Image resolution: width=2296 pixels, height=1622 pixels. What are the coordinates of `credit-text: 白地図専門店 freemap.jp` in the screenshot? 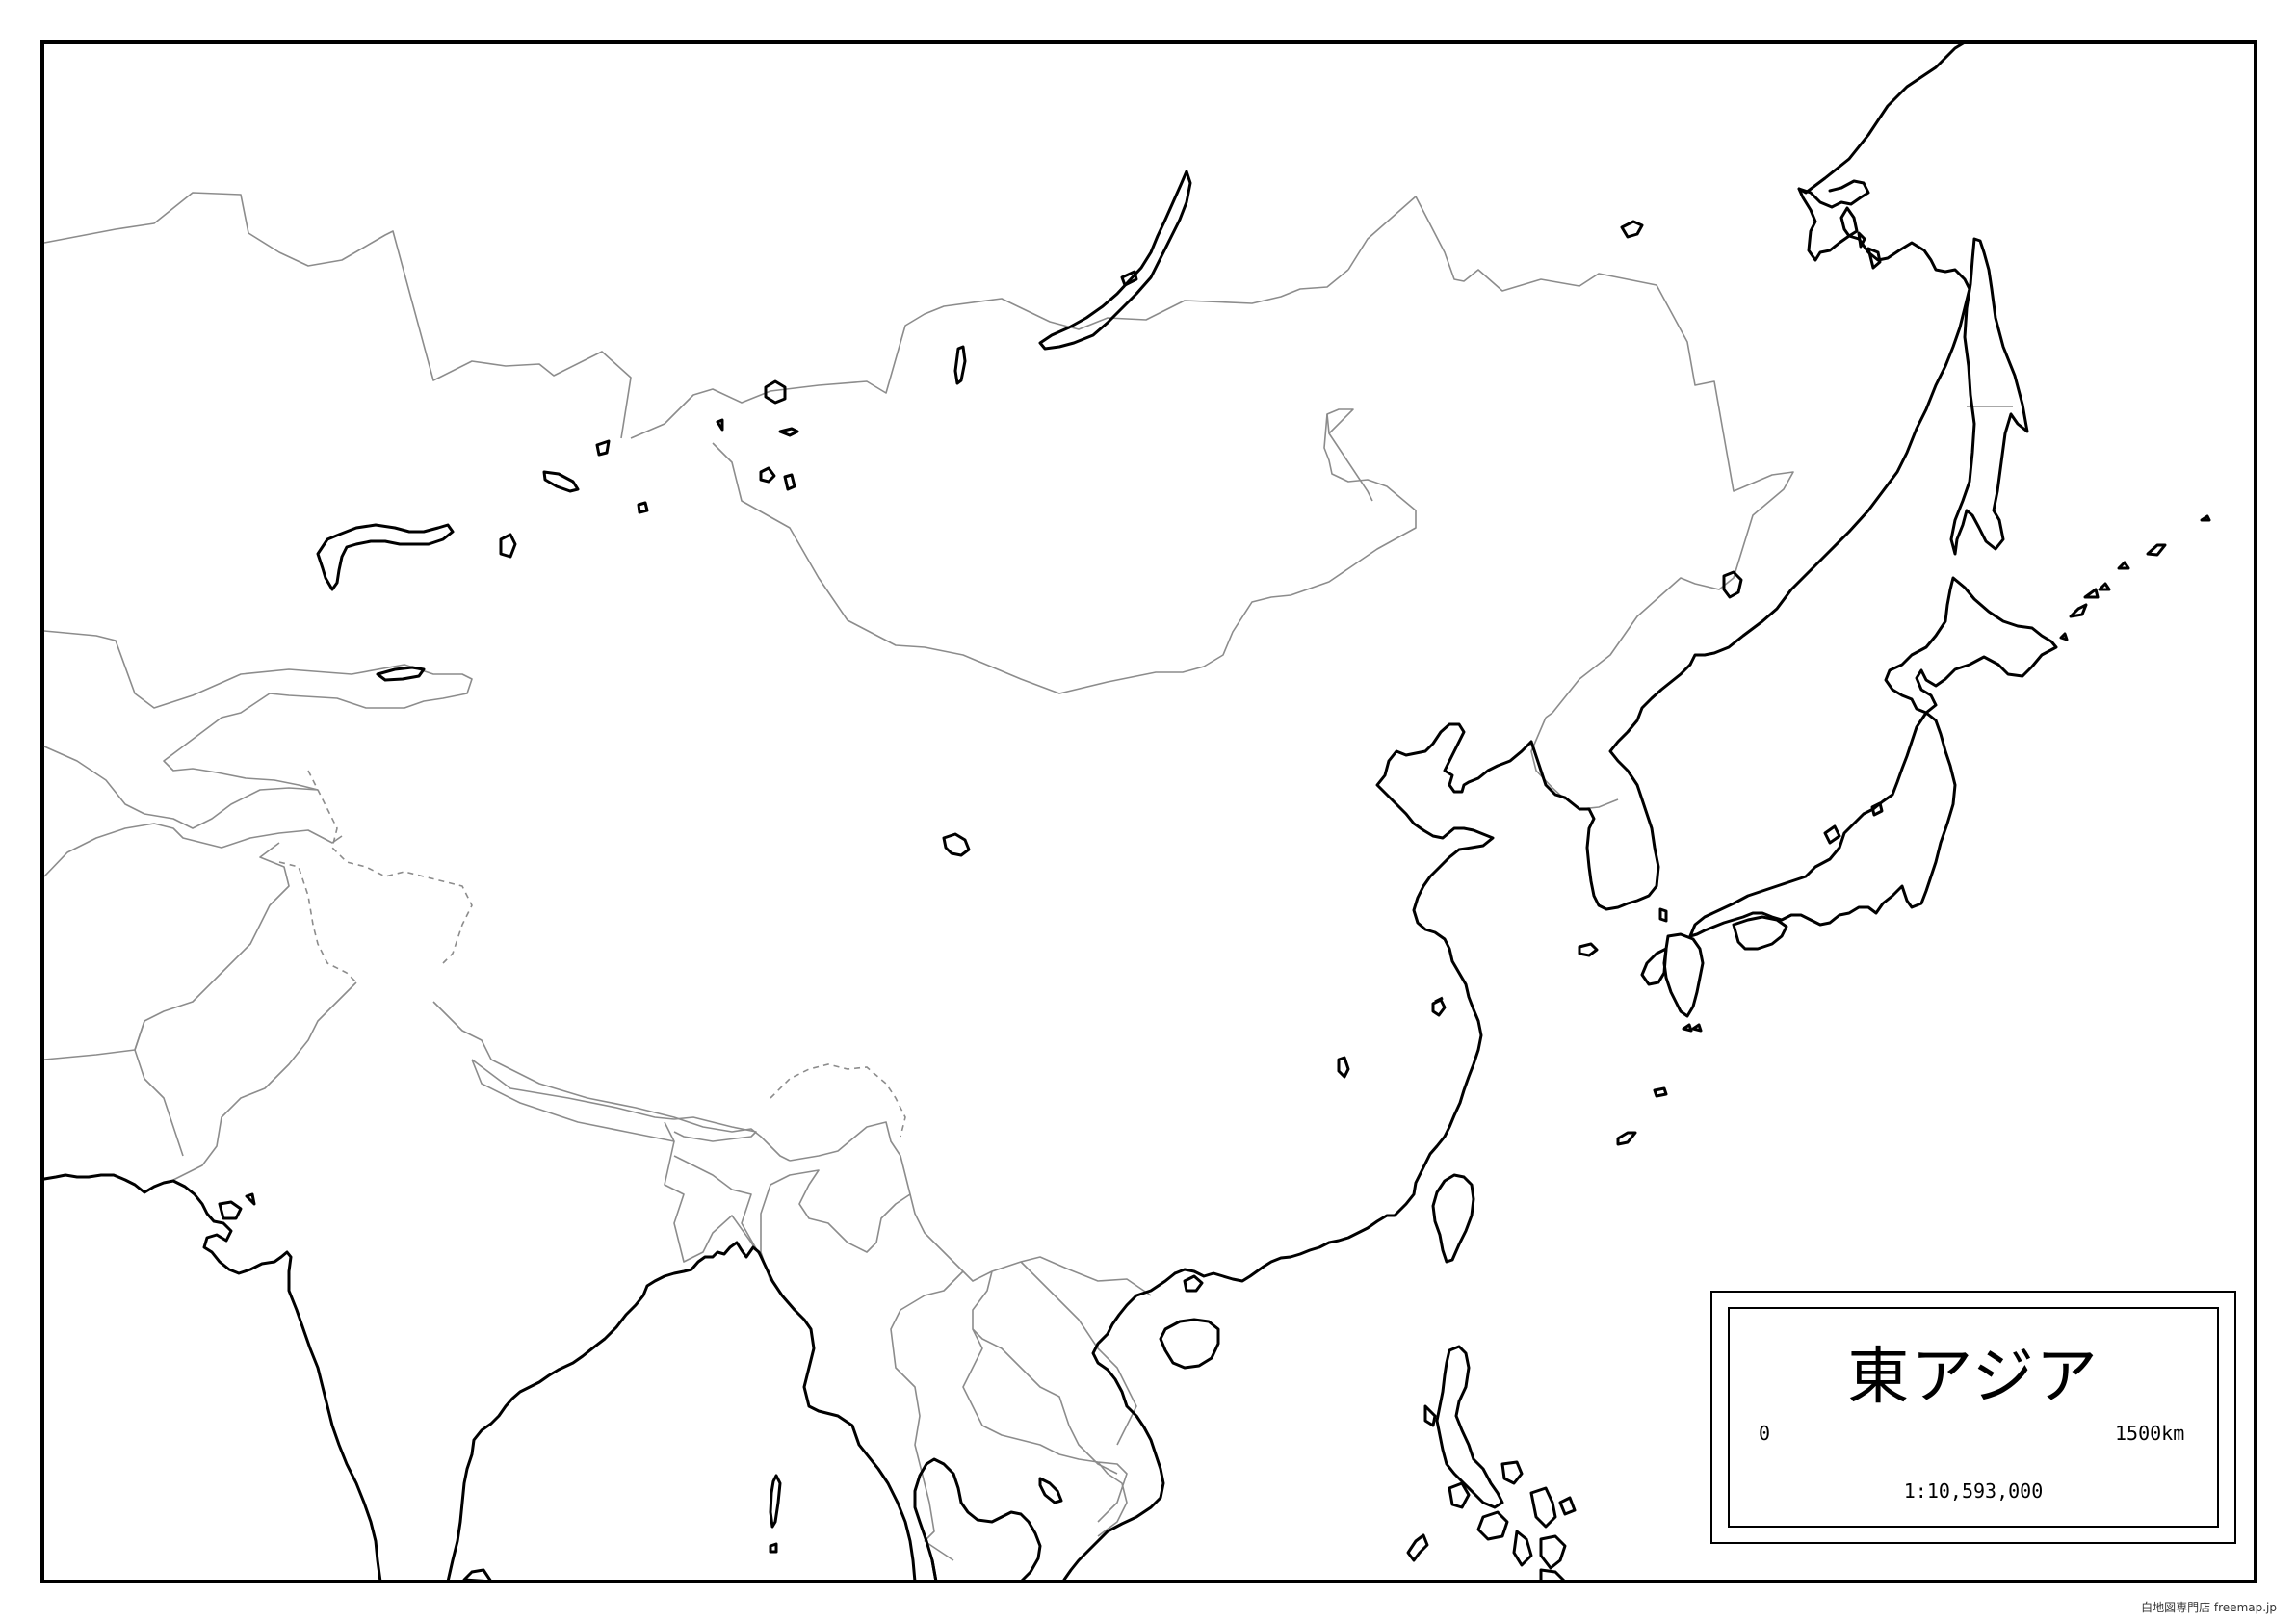 It's located at (2209, 1607).